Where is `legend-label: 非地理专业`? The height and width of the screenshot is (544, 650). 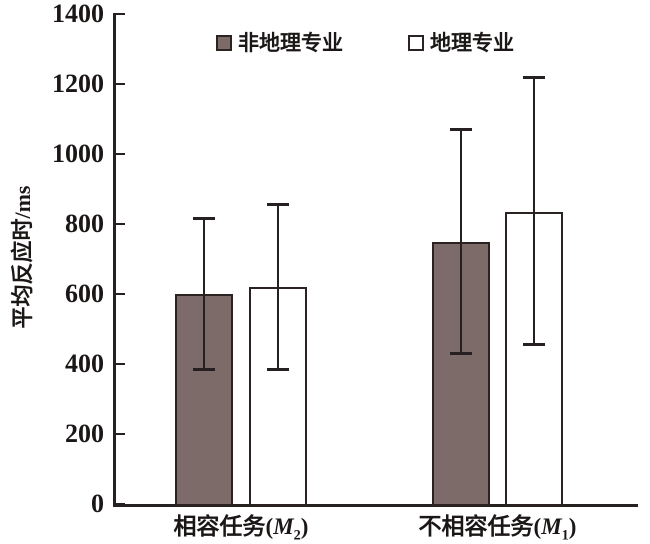 legend-label: 非地理专业 is located at coordinates (290, 43).